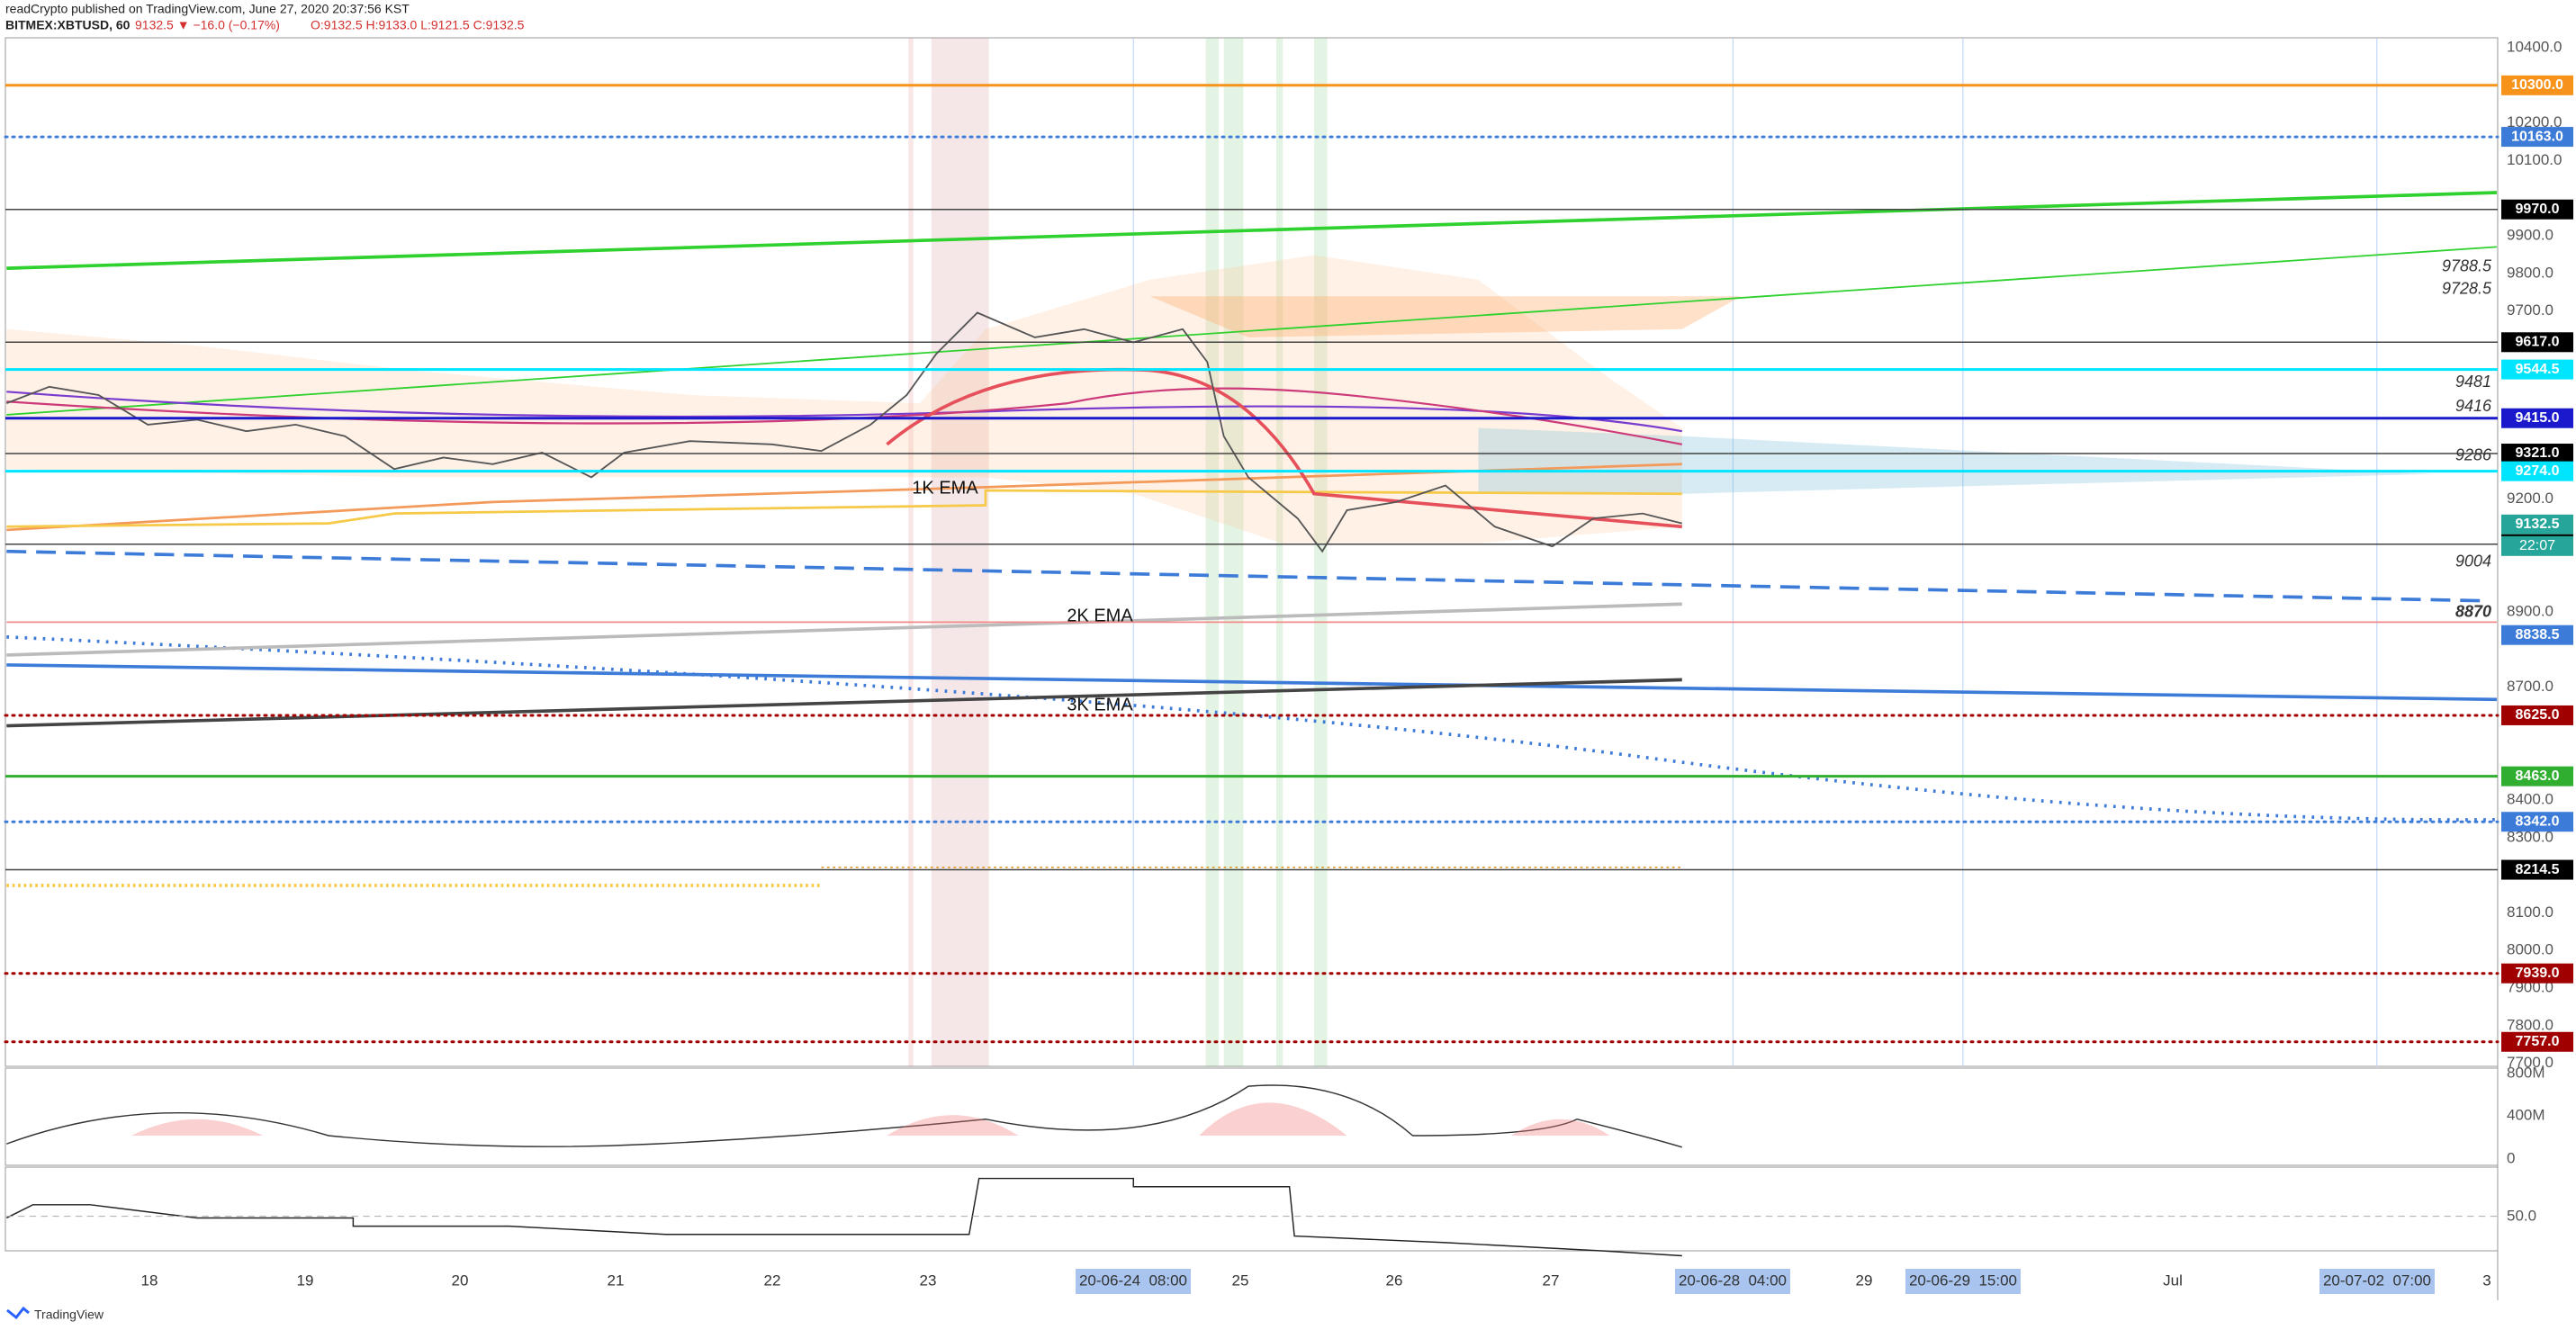 The width and height of the screenshot is (2576, 1330). I want to click on ema-label: 3K EMA, so click(1100, 704).